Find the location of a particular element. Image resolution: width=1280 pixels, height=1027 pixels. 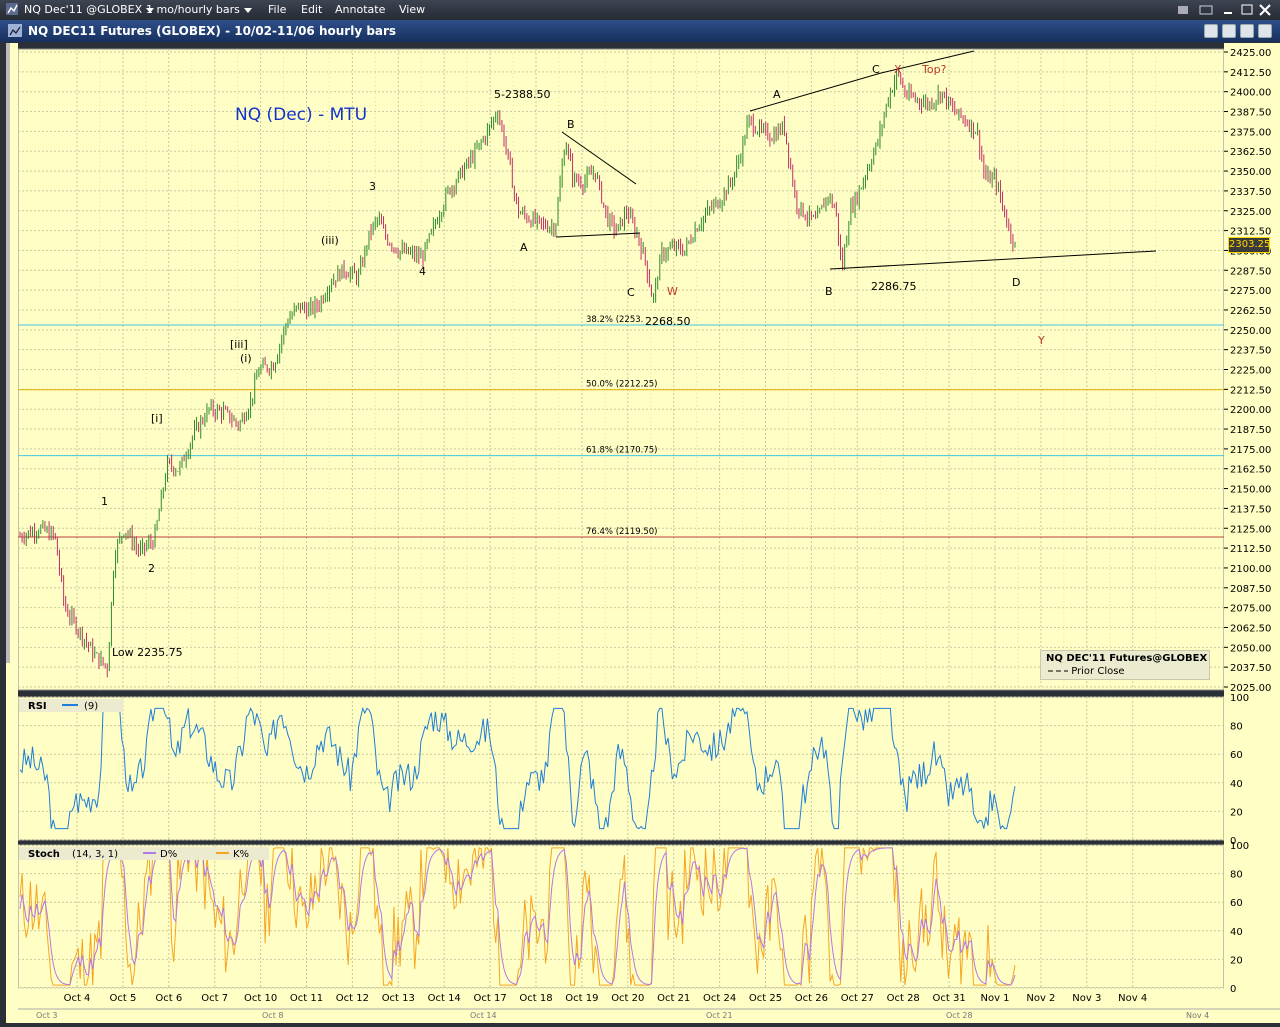

y-tick-label: 2337.50 is located at coordinates (1250, 192).